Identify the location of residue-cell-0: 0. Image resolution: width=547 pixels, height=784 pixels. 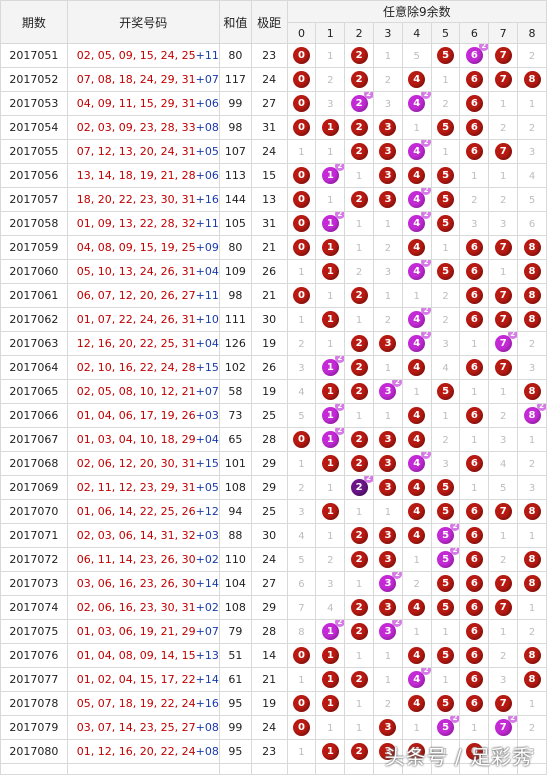
(301, 127).